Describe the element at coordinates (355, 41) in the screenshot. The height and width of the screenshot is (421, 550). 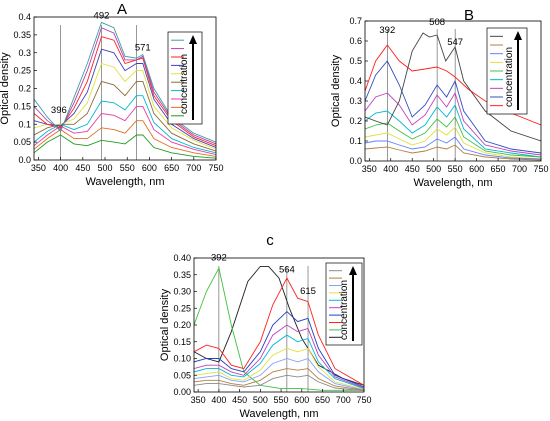
I see `y-tick-label: 0.6` at that location.